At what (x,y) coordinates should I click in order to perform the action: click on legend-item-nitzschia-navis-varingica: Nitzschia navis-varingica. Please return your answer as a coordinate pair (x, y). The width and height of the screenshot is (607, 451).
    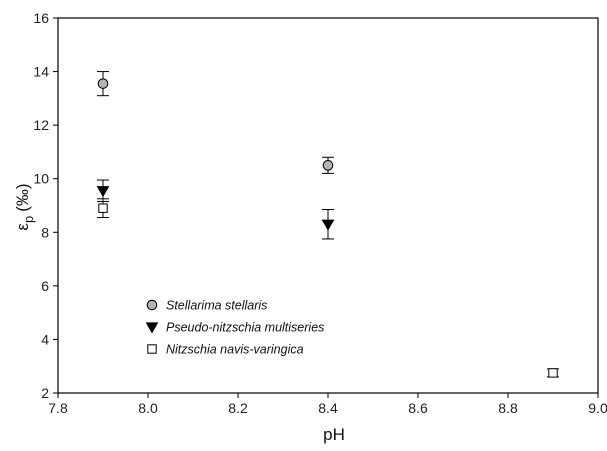
    Looking at the image, I should click on (225, 350).